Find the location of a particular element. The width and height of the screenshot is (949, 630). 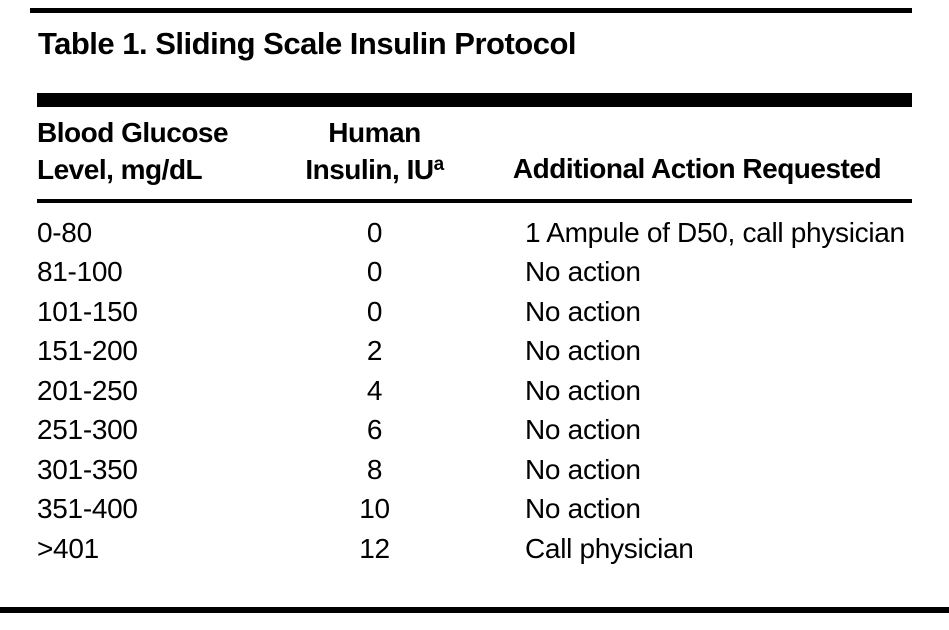

header-blood-glucose-line2: Level, mg/dL is located at coordinates (120, 169).